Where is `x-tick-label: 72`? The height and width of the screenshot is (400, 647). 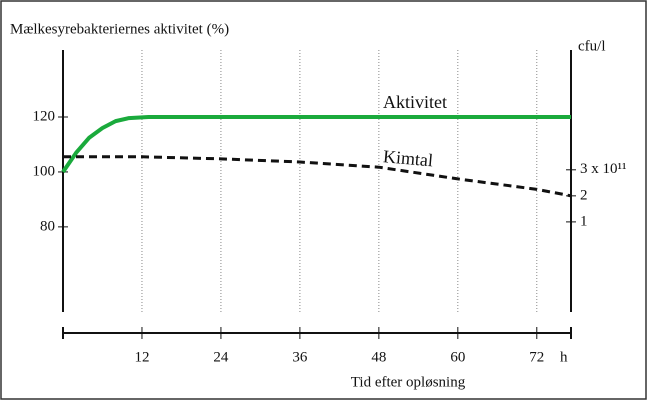 x-tick-label: 72 is located at coordinates (536, 357).